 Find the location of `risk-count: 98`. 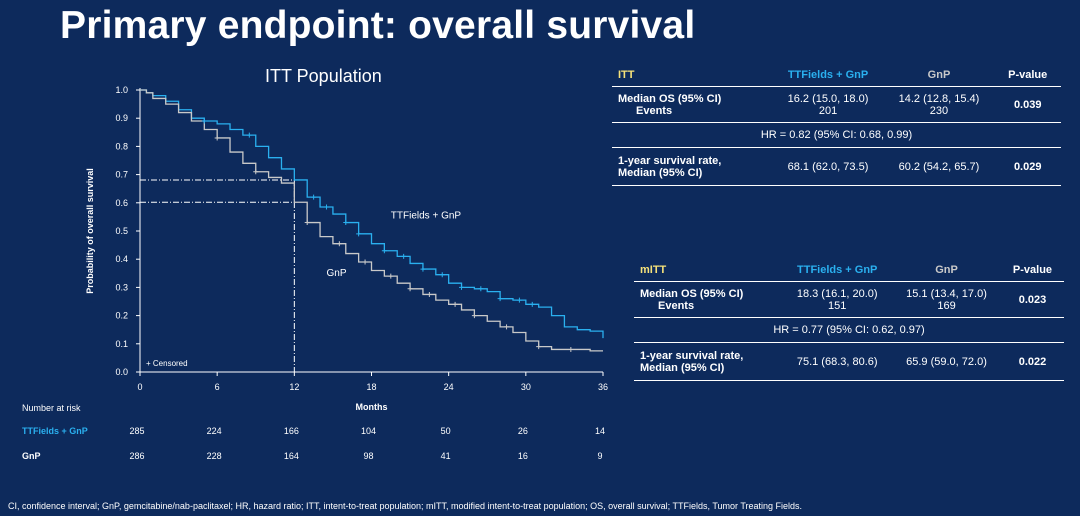

risk-count: 98 is located at coordinates (368, 456).